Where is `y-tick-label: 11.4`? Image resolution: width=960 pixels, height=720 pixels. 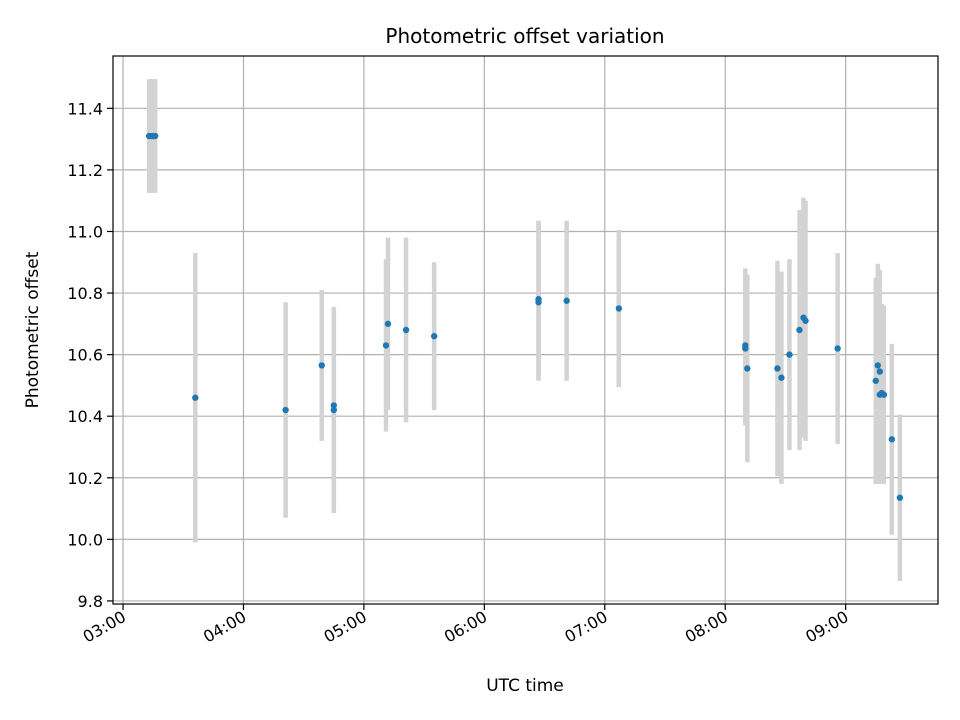
y-tick-label: 11.4 is located at coordinates (85, 108).